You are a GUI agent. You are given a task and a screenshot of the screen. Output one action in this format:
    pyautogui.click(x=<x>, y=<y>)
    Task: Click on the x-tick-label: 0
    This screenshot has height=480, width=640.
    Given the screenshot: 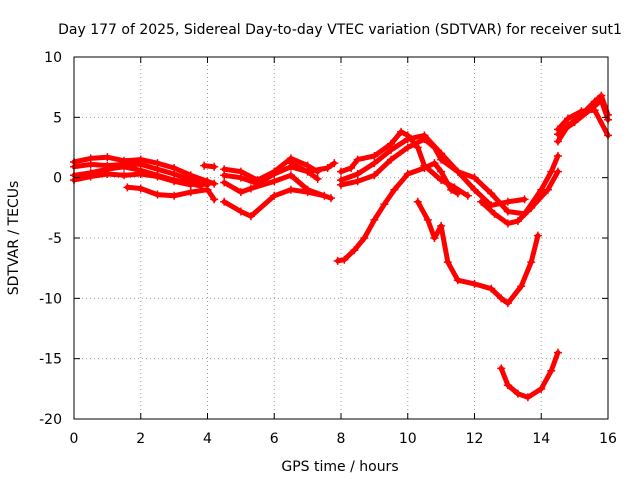 What is the action you would take?
    pyautogui.click(x=74, y=439)
    